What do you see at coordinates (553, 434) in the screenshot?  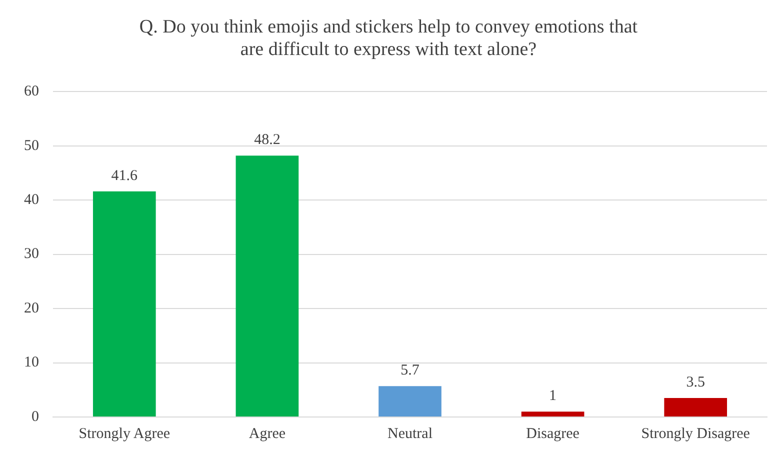 I see `x-tick-label: Disagree` at bounding box center [553, 434].